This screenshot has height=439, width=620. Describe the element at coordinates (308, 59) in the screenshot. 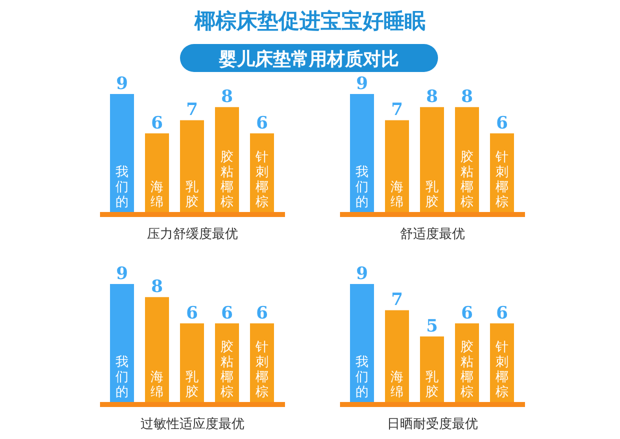

I see `chart-subtitle: 婴儿床垫常用材质对比` at that location.